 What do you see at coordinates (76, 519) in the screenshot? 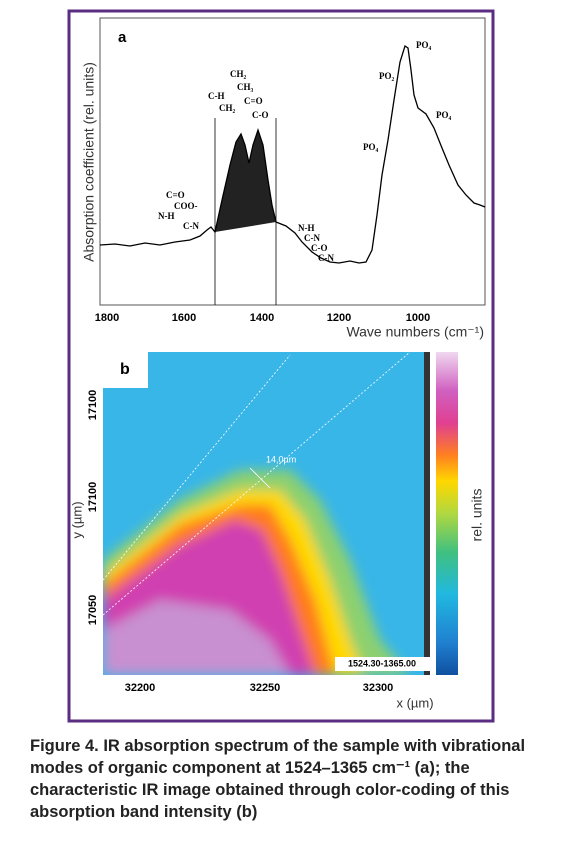
I see `y-axis-label: y (µm)` at bounding box center [76, 519].